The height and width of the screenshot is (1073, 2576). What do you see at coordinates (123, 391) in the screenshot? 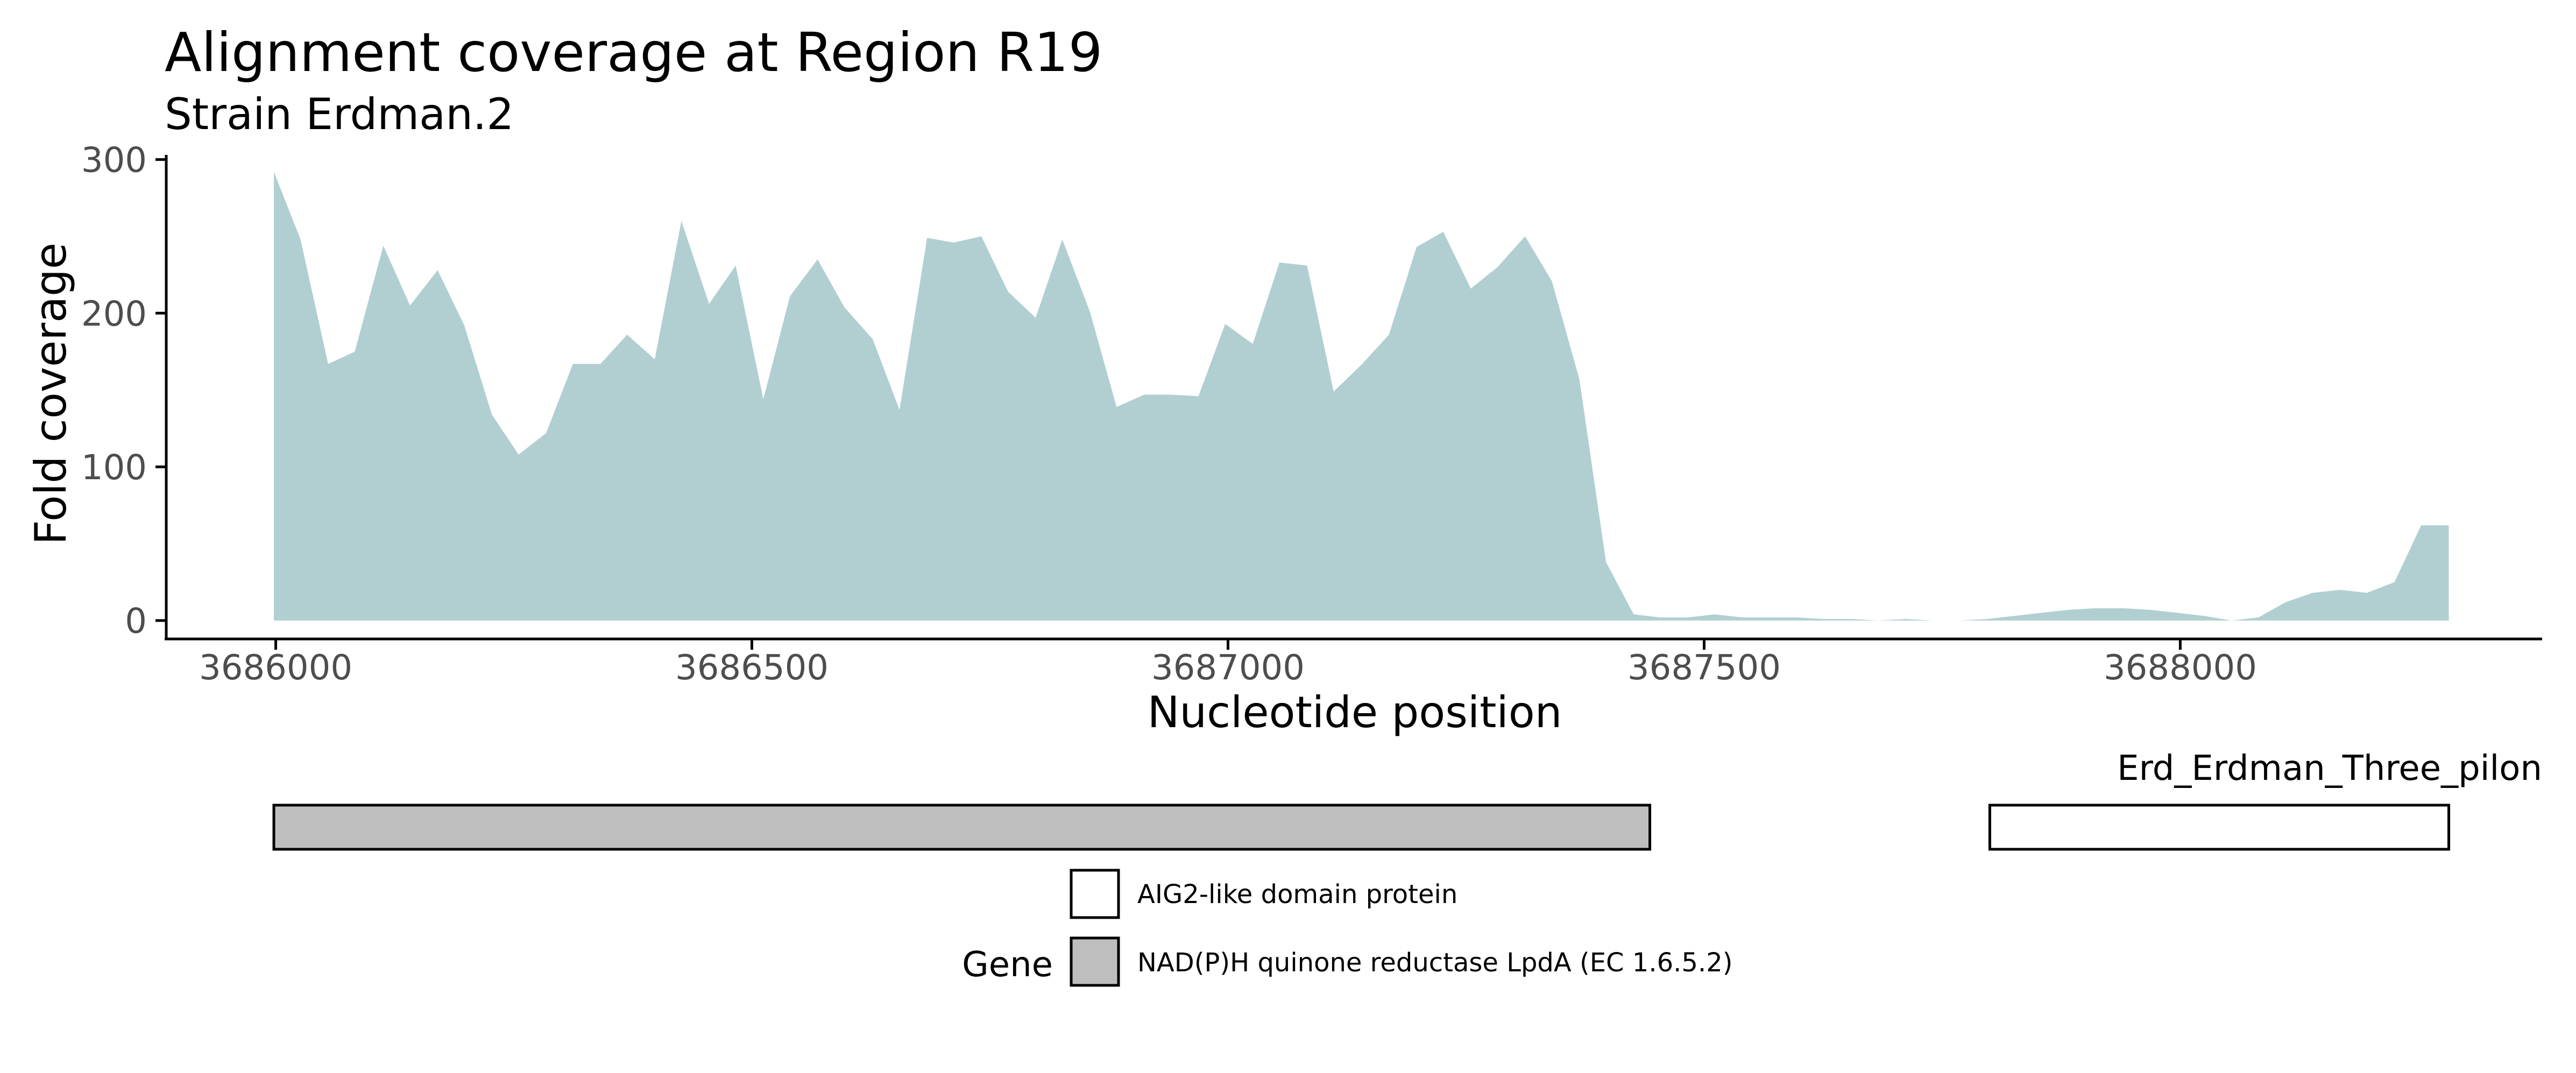
I see `y-axis-ticks: 0 100 200 300` at bounding box center [123, 391].